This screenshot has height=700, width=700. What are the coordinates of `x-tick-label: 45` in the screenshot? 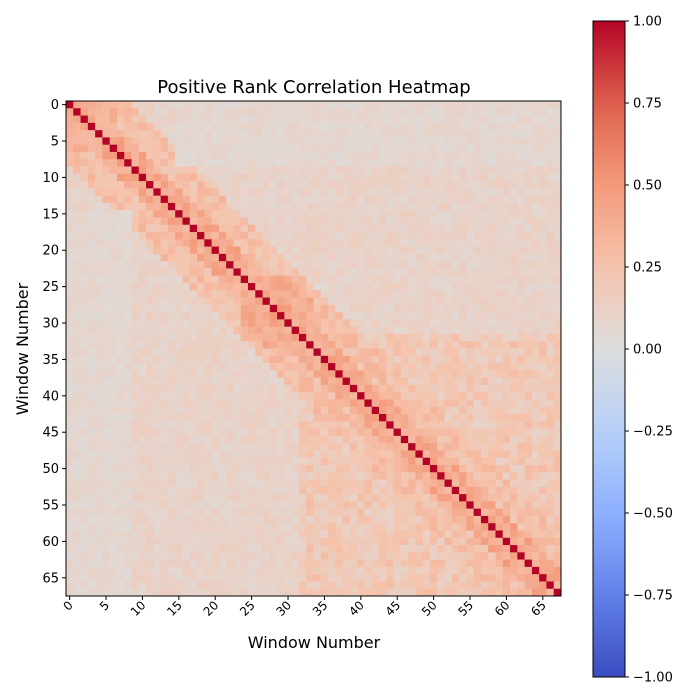 It's located at (393, 608).